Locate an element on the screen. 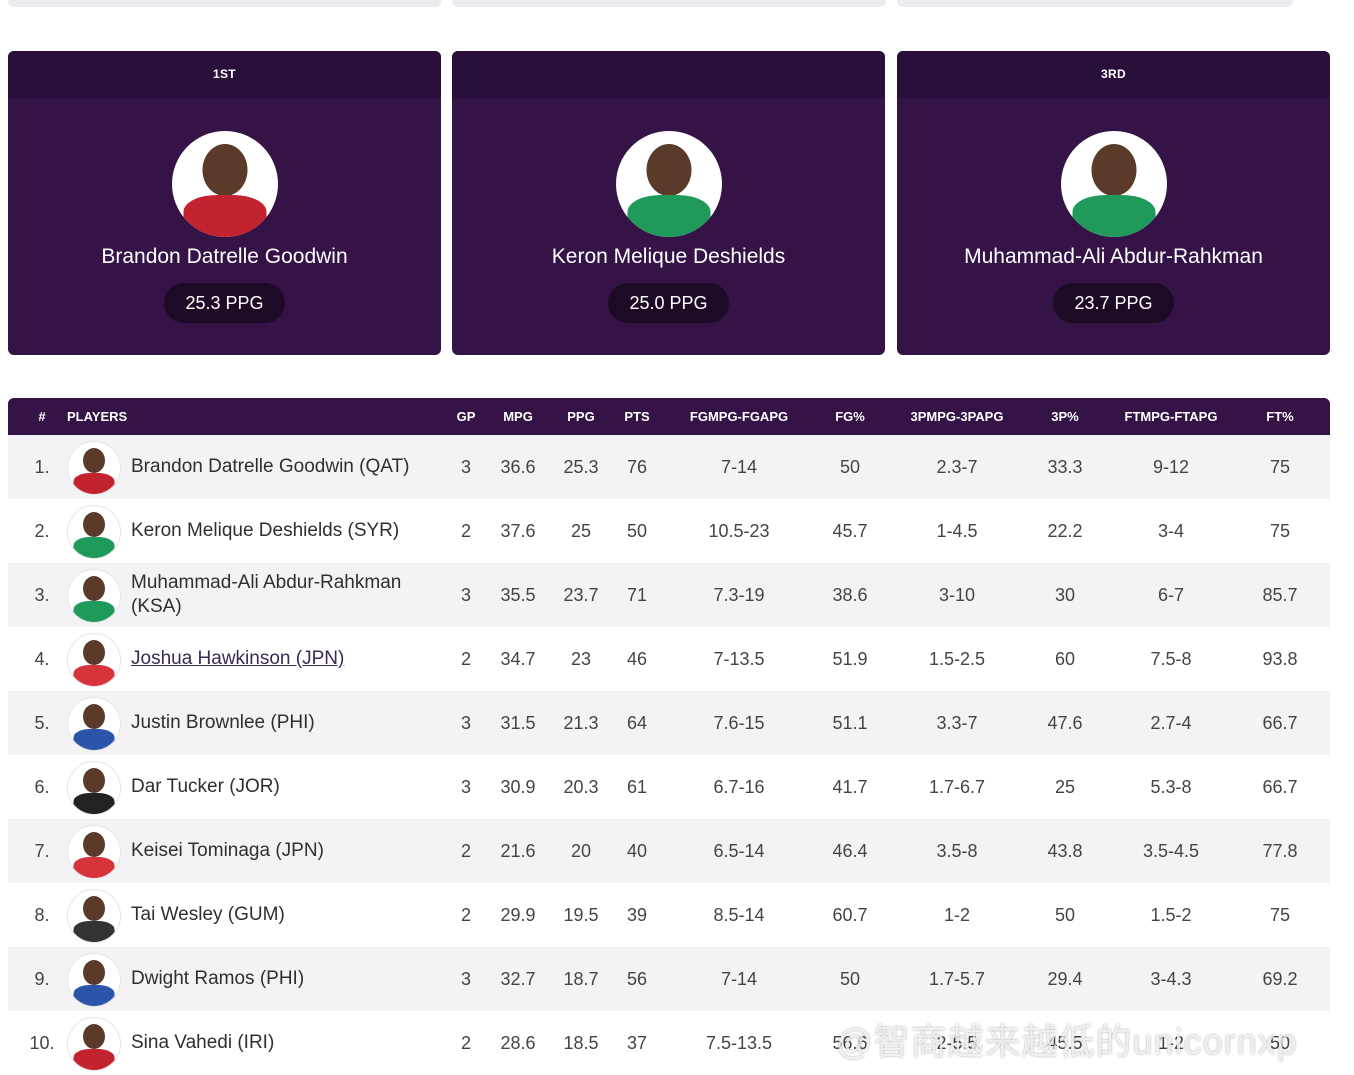 This screenshot has height=1075, width=1354. header-pts: PTS is located at coordinates (637, 416).